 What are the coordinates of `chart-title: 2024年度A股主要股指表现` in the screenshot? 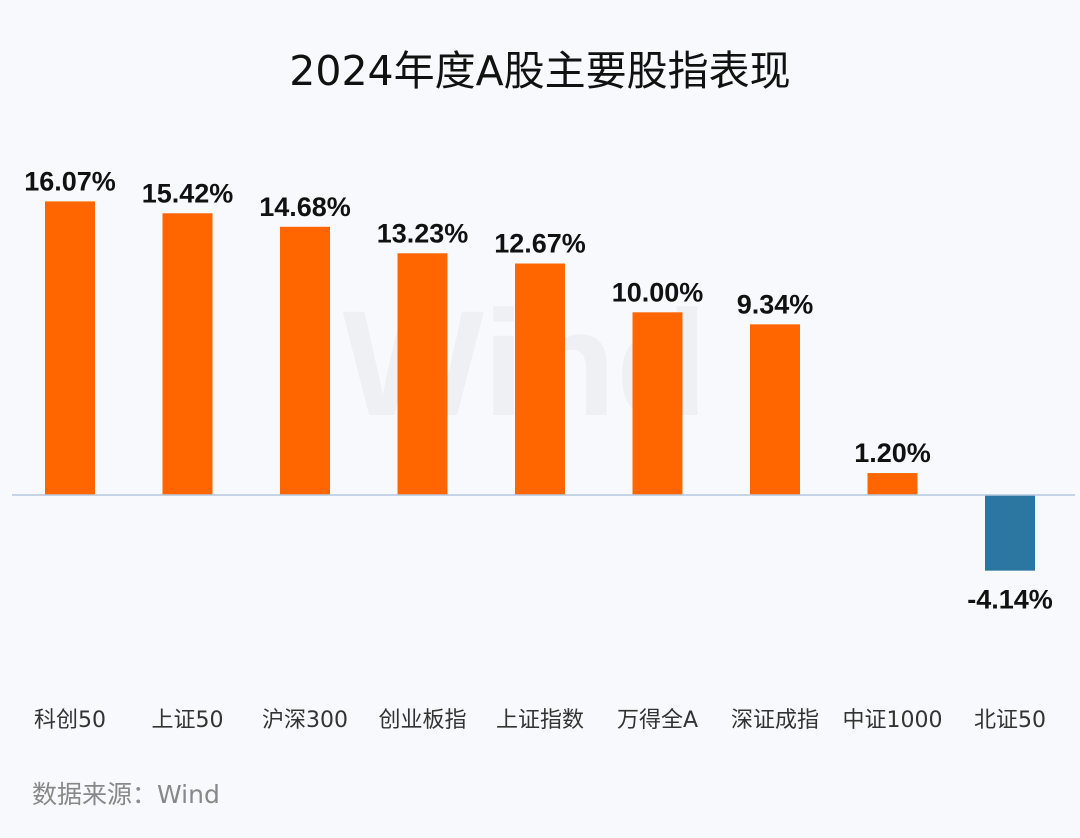 It's located at (539, 71).